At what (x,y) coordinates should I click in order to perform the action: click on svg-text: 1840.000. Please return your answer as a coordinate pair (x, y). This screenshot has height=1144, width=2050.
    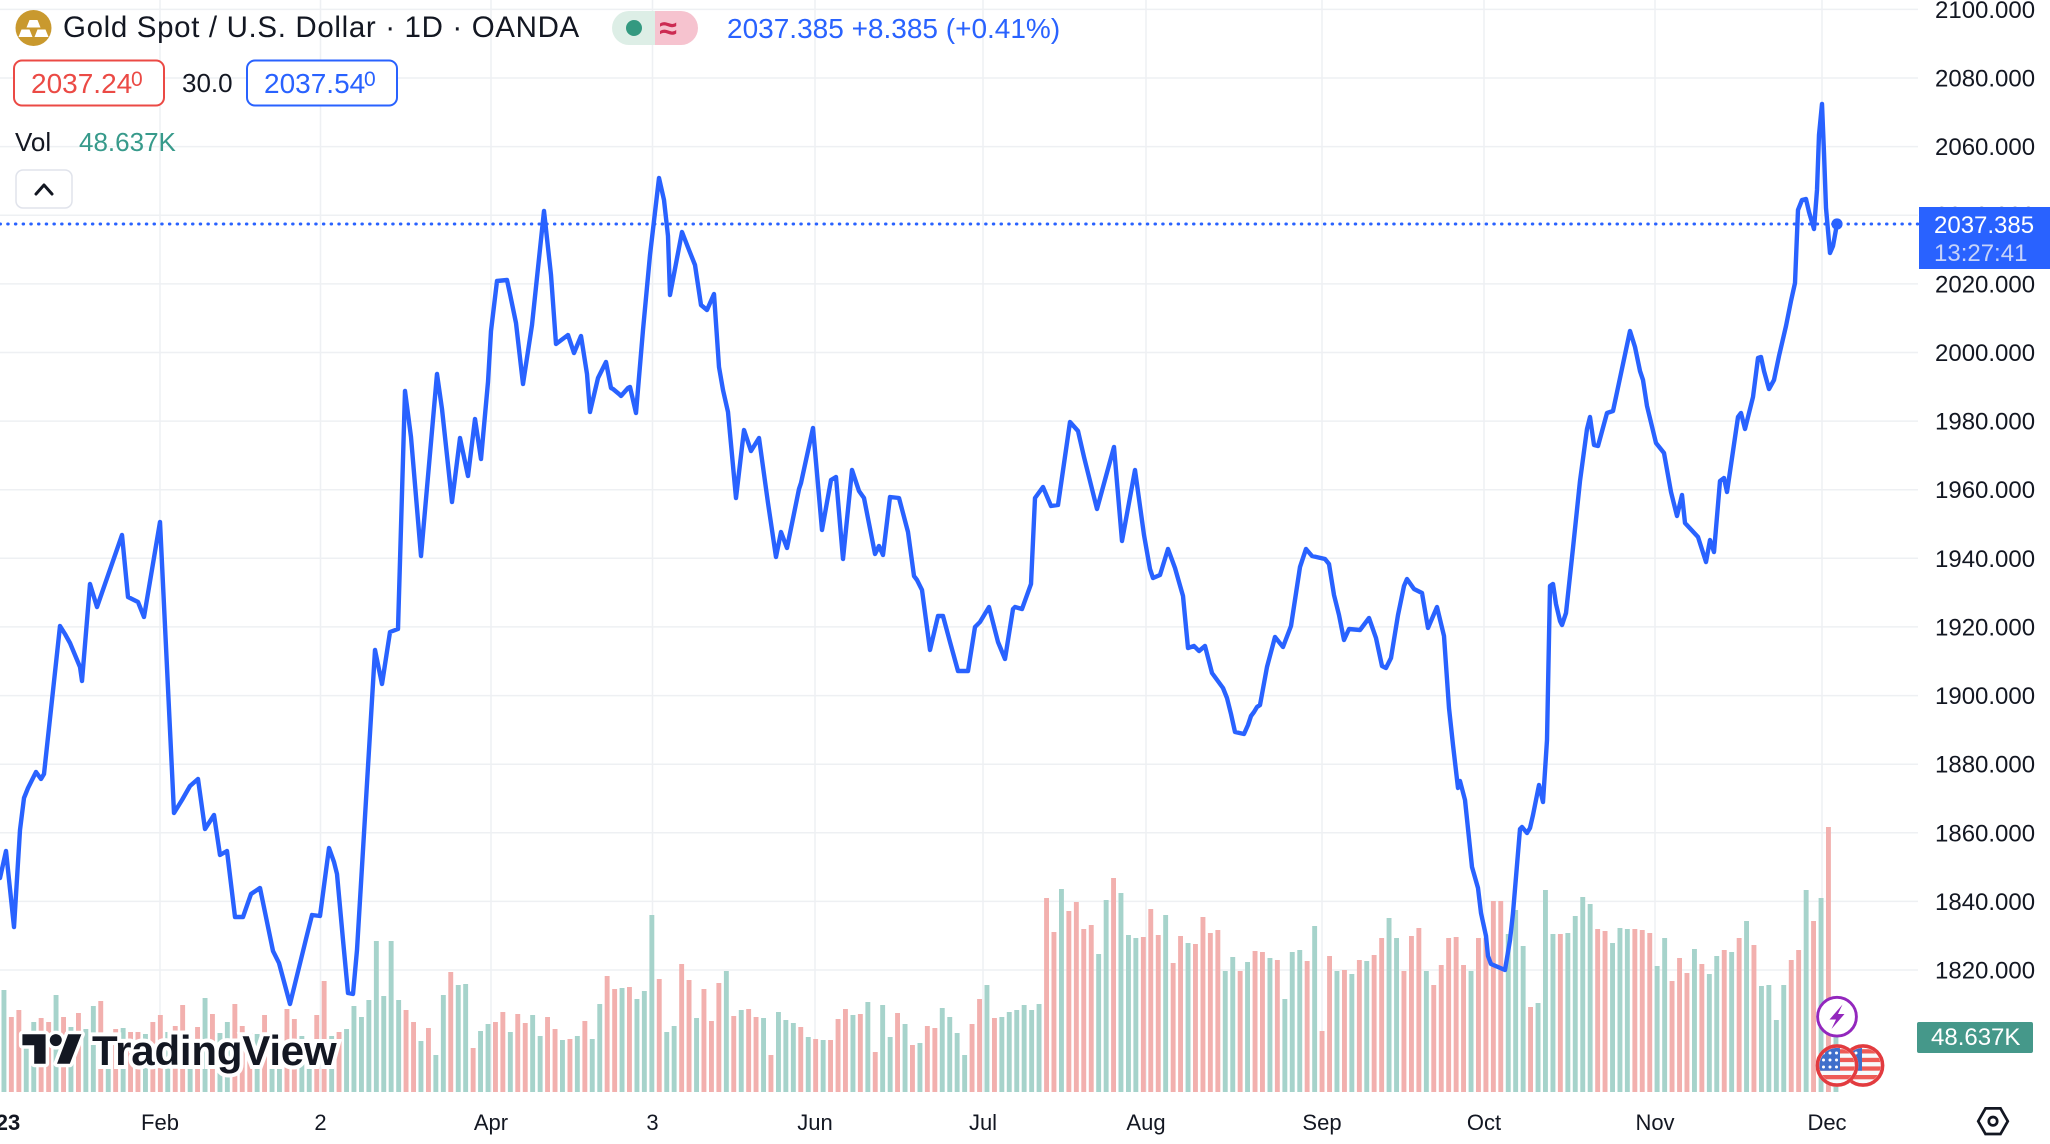
    Looking at the image, I should click on (1985, 902).